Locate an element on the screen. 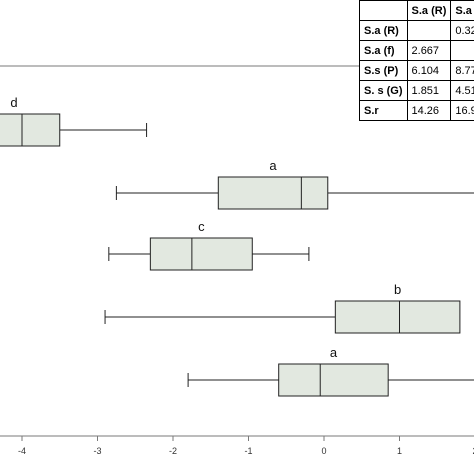  x-tick-label: 2 is located at coordinates (473, 451).